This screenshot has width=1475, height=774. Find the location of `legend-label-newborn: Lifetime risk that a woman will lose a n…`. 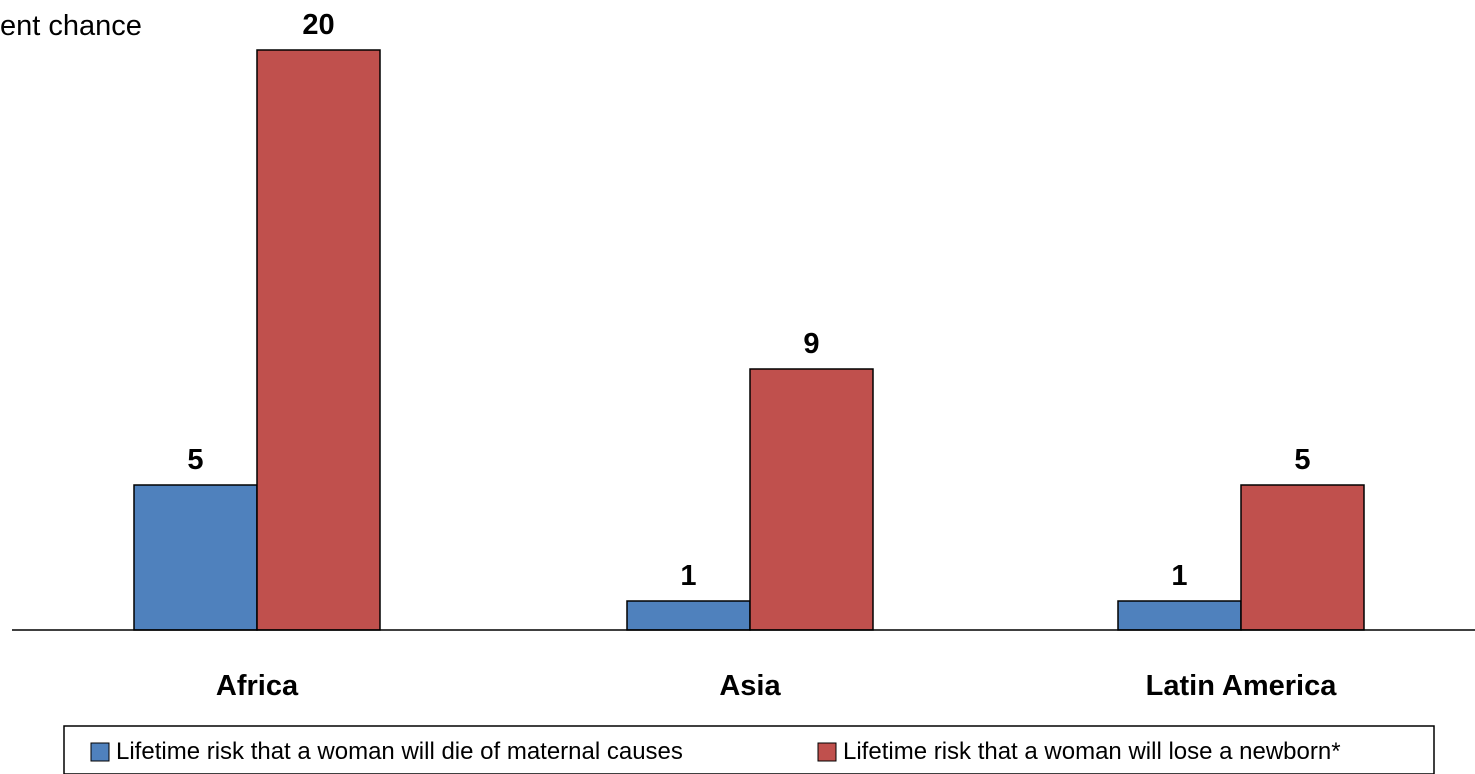

legend-label-newborn: Lifetime risk that a woman will lose a n… is located at coordinates (1092, 751).